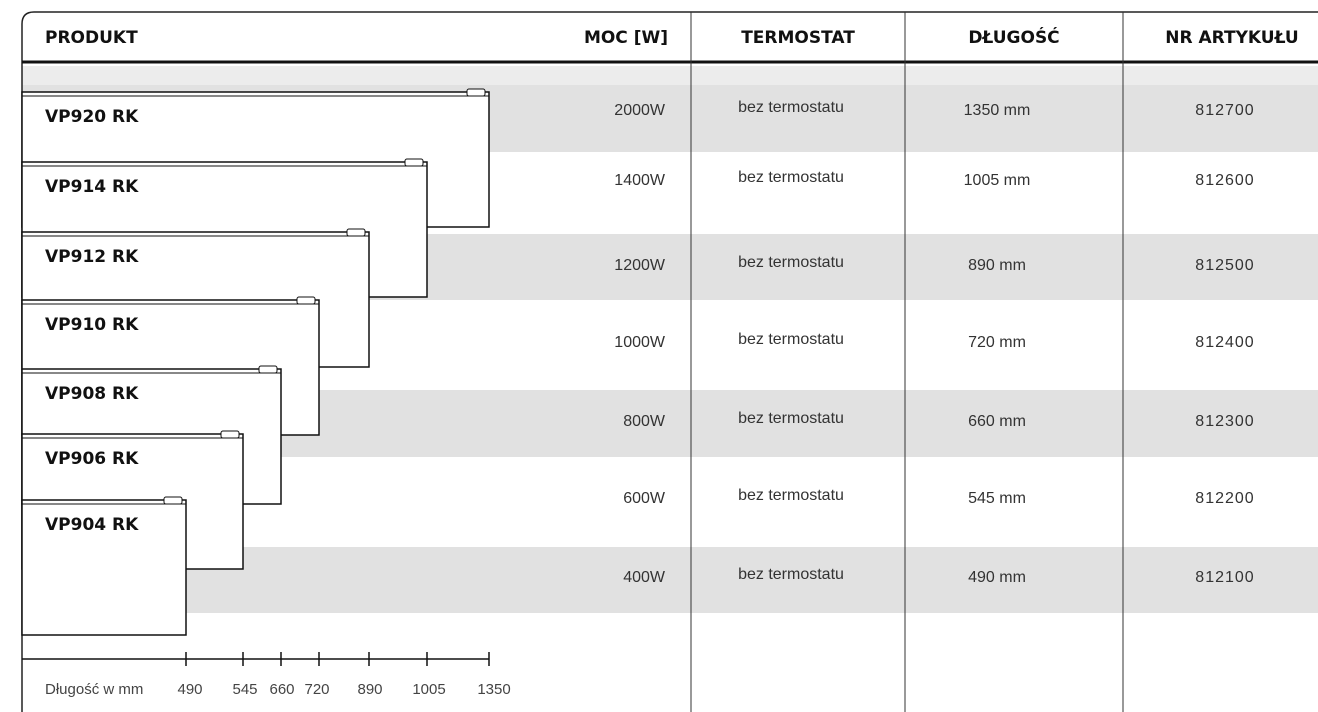  Describe the element at coordinates (1224, 110) in the screenshot. I see `article-number: 812700` at that location.